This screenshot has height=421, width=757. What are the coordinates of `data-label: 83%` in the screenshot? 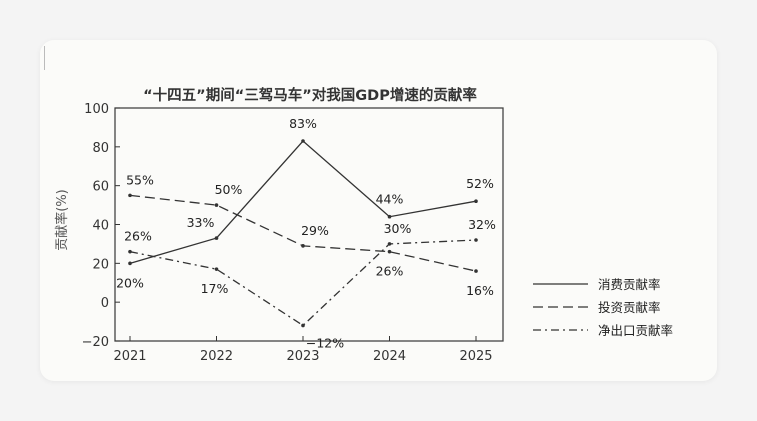 It's located at (303, 123).